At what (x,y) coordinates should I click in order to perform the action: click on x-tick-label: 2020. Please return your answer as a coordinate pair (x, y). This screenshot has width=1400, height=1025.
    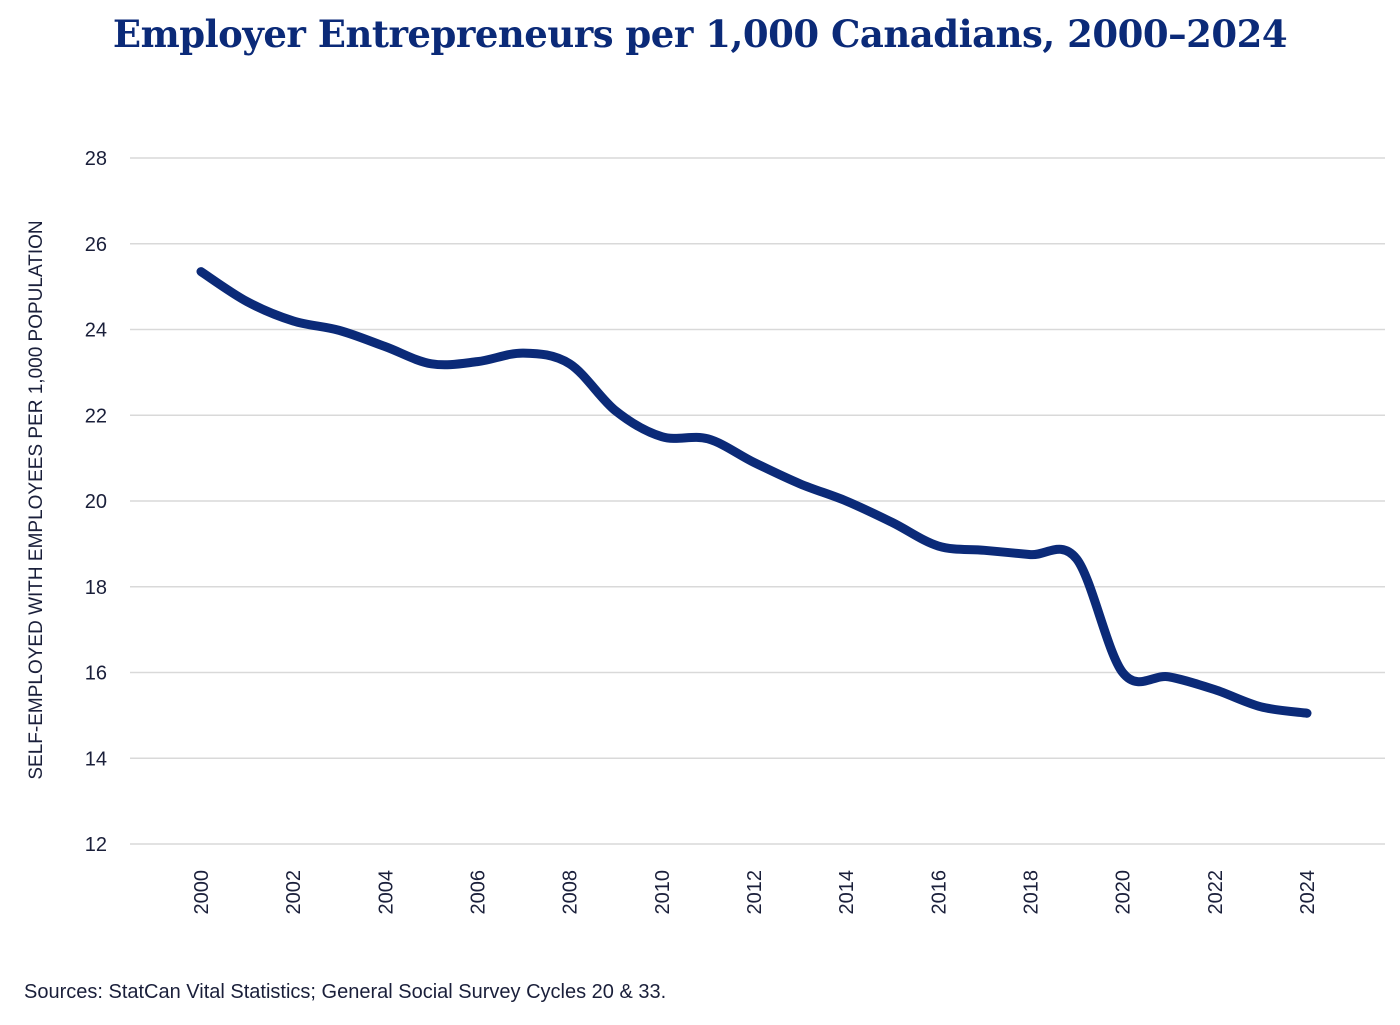
    Looking at the image, I should click on (1124, 892).